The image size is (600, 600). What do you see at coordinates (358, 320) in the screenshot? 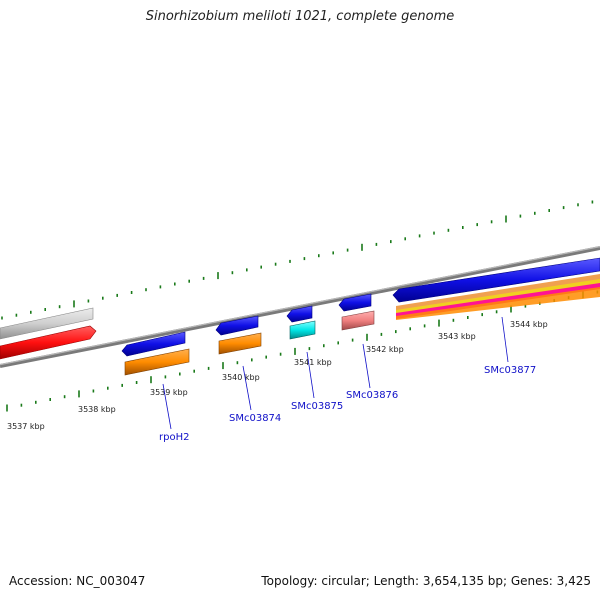
I see `trna-feature-SMc03876` at bounding box center [358, 320].